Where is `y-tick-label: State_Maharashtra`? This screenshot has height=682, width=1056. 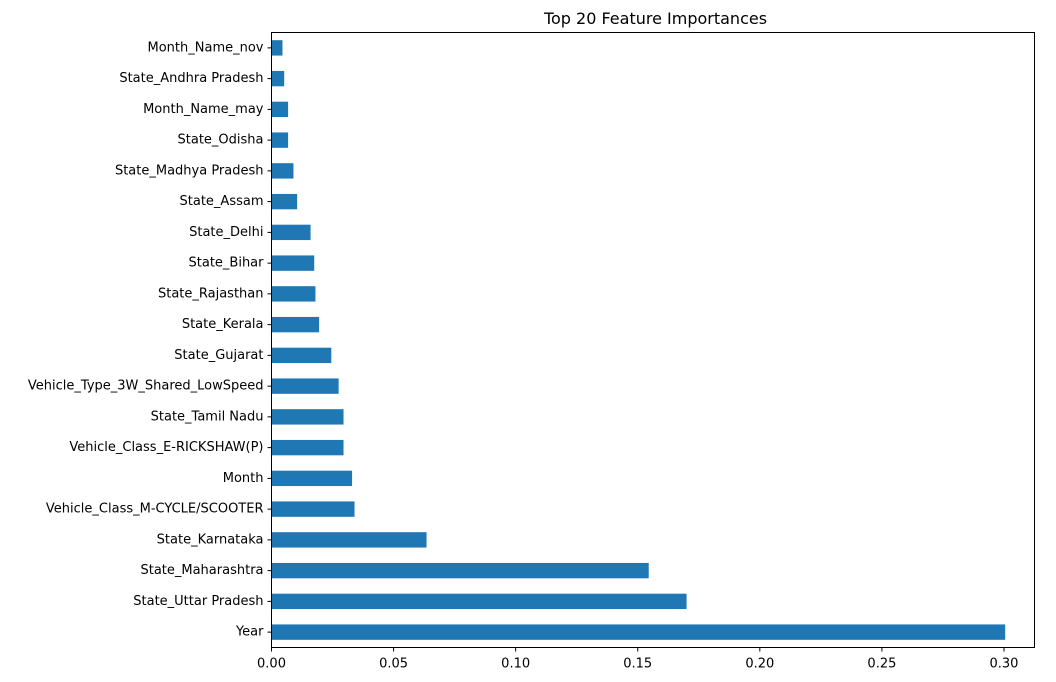
y-tick-label: State_Maharashtra is located at coordinates (201, 570).